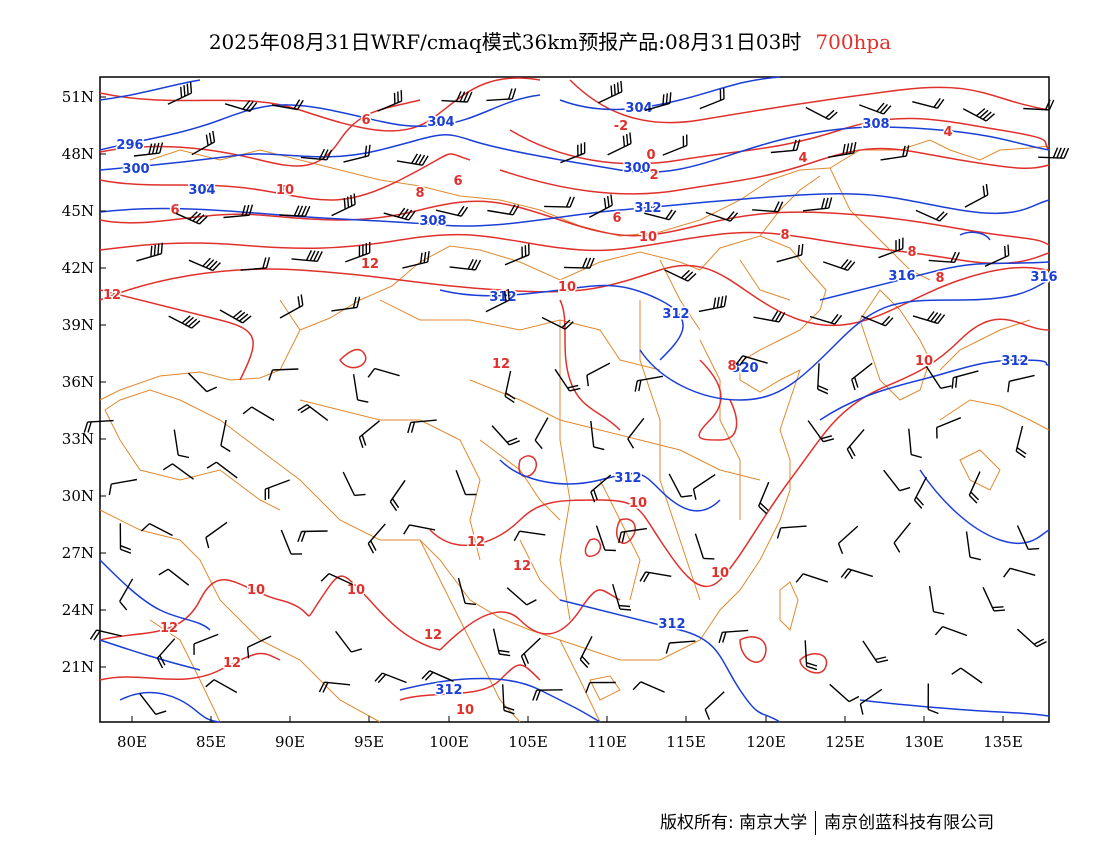 This screenshot has width=1100, height=850. What do you see at coordinates (78, 211) in the screenshot?
I see `lat-label: 45N` at bounding box center [78, 211].